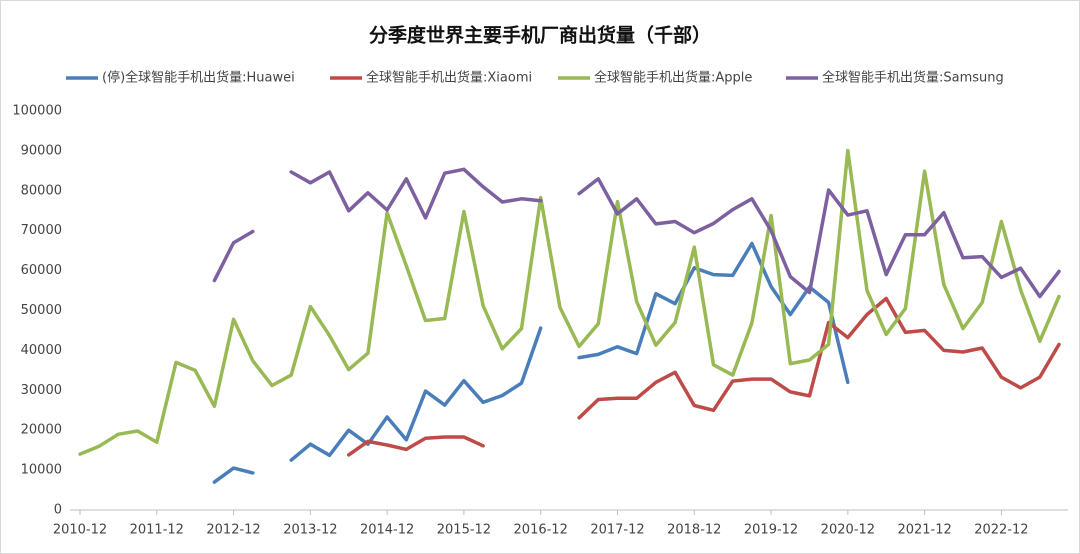  I want to click on legend-label: 全球智能手机出货量:Xiaomi, so click(449, 78).